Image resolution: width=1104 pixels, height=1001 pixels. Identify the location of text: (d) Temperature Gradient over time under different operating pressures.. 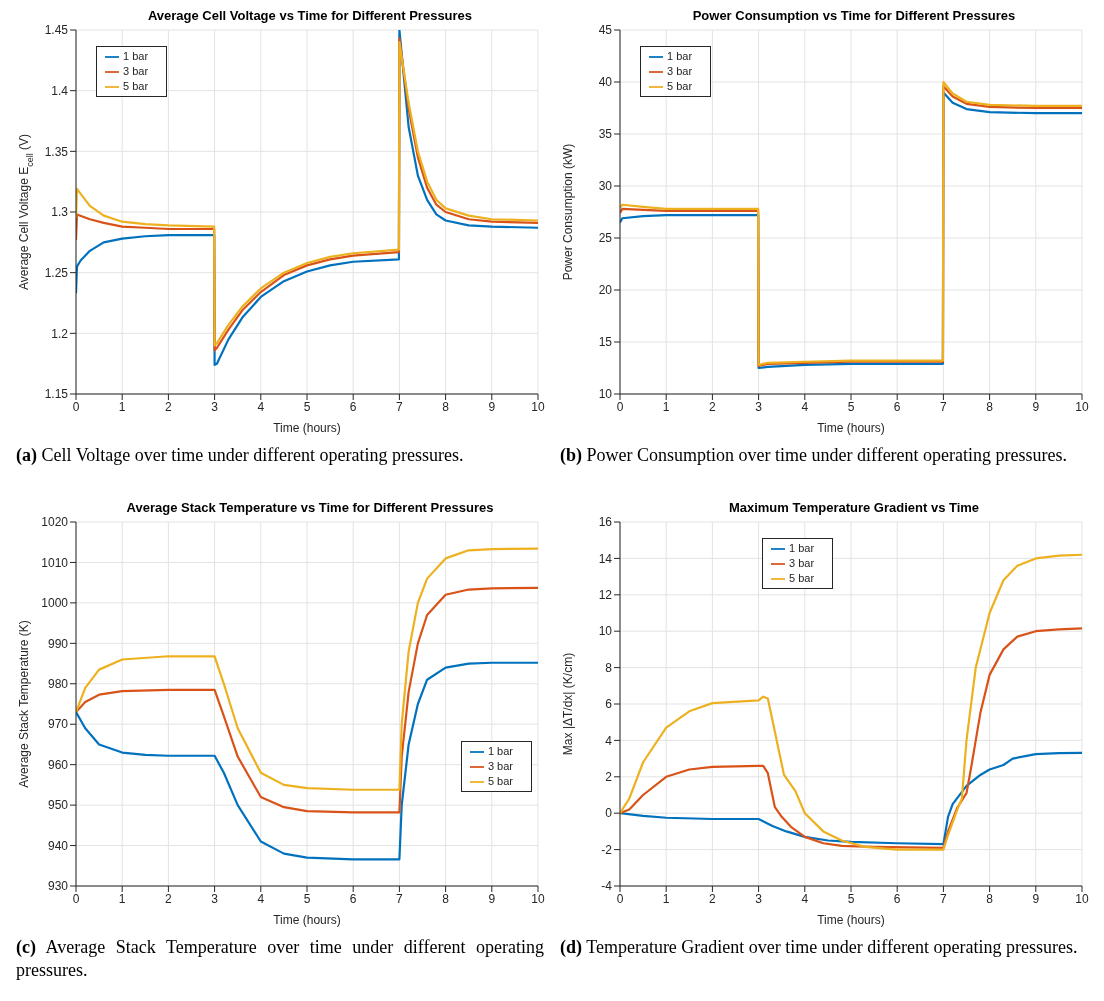
(819, 947).